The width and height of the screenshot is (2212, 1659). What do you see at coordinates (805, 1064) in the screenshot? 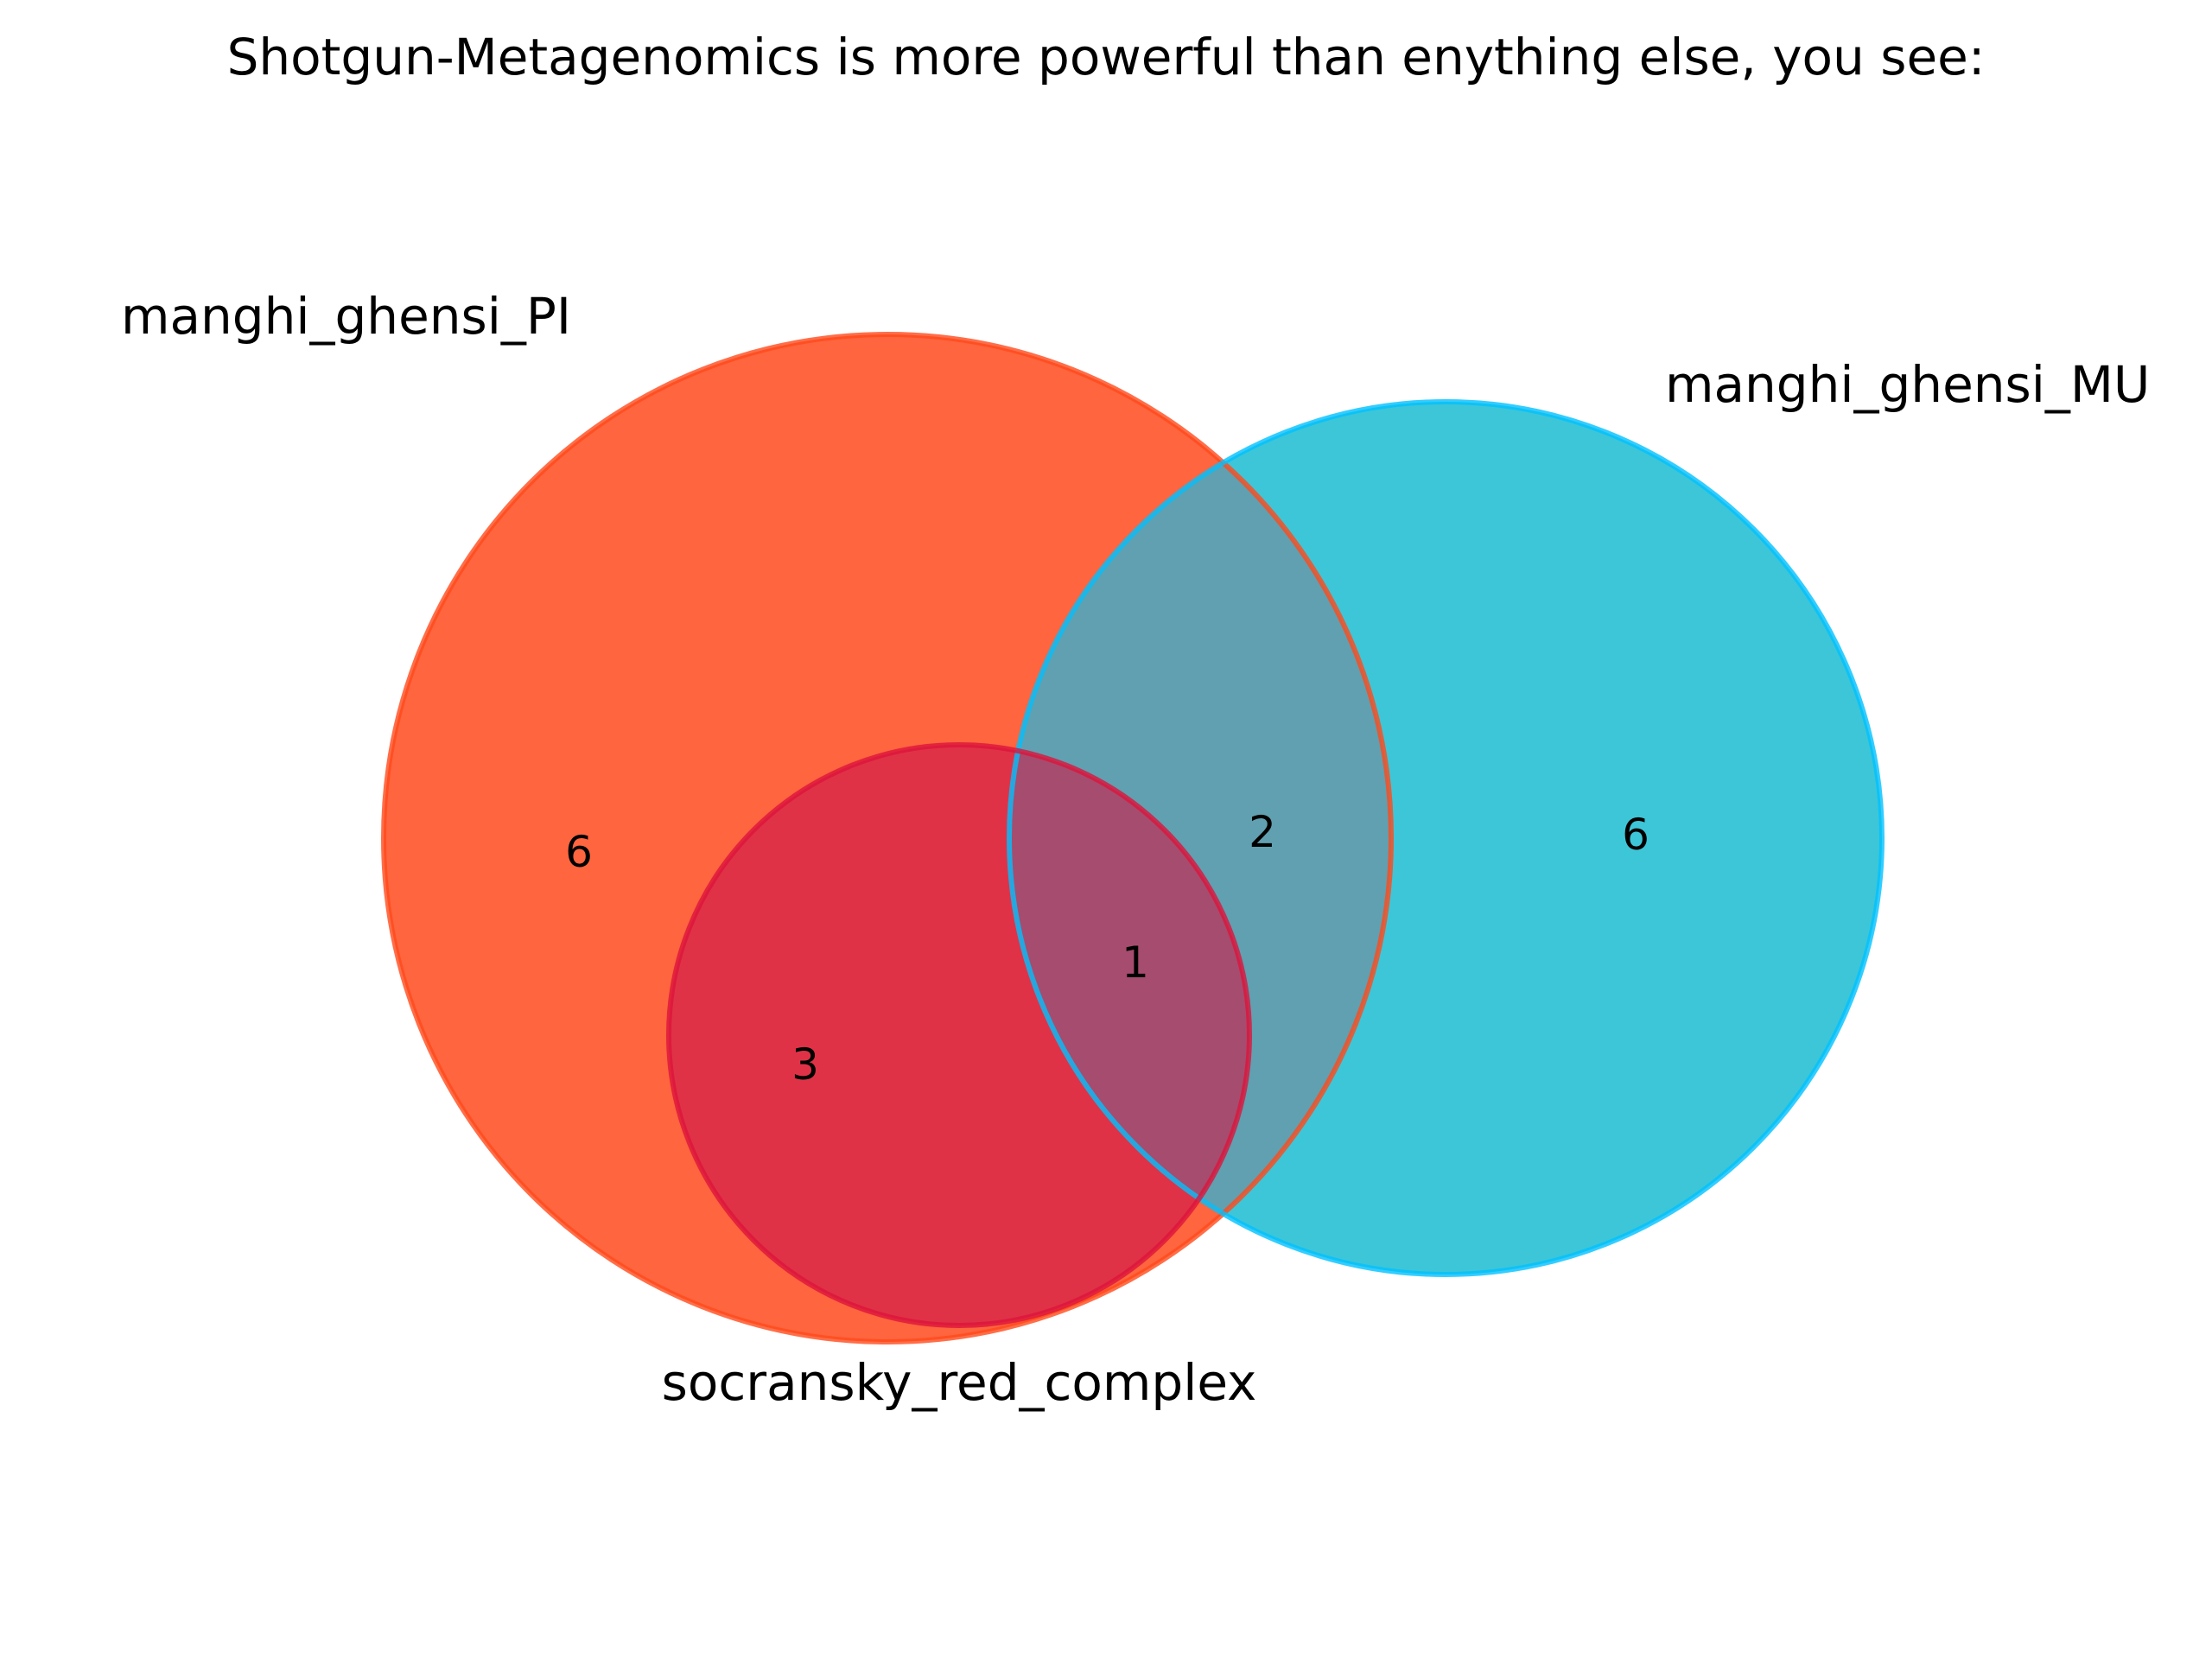
I see `region-count-pi-and-red: 3` at bounding box center [805, 1064].